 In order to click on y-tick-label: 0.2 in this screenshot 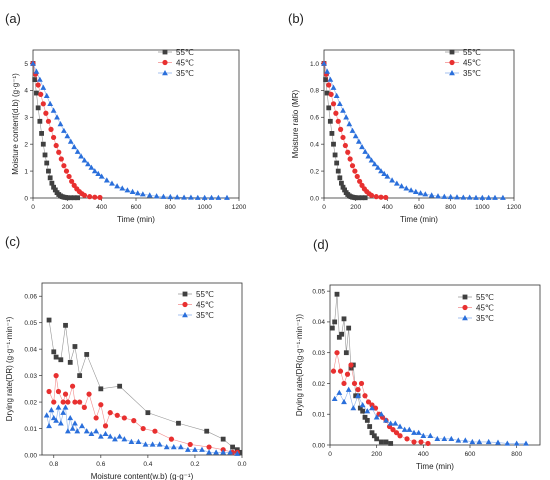, I will do `click(314, 171)`.